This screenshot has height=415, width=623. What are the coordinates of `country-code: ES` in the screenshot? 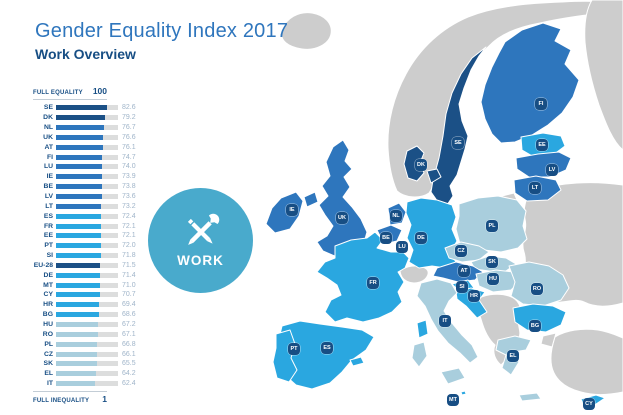 It's located at (48, 216).